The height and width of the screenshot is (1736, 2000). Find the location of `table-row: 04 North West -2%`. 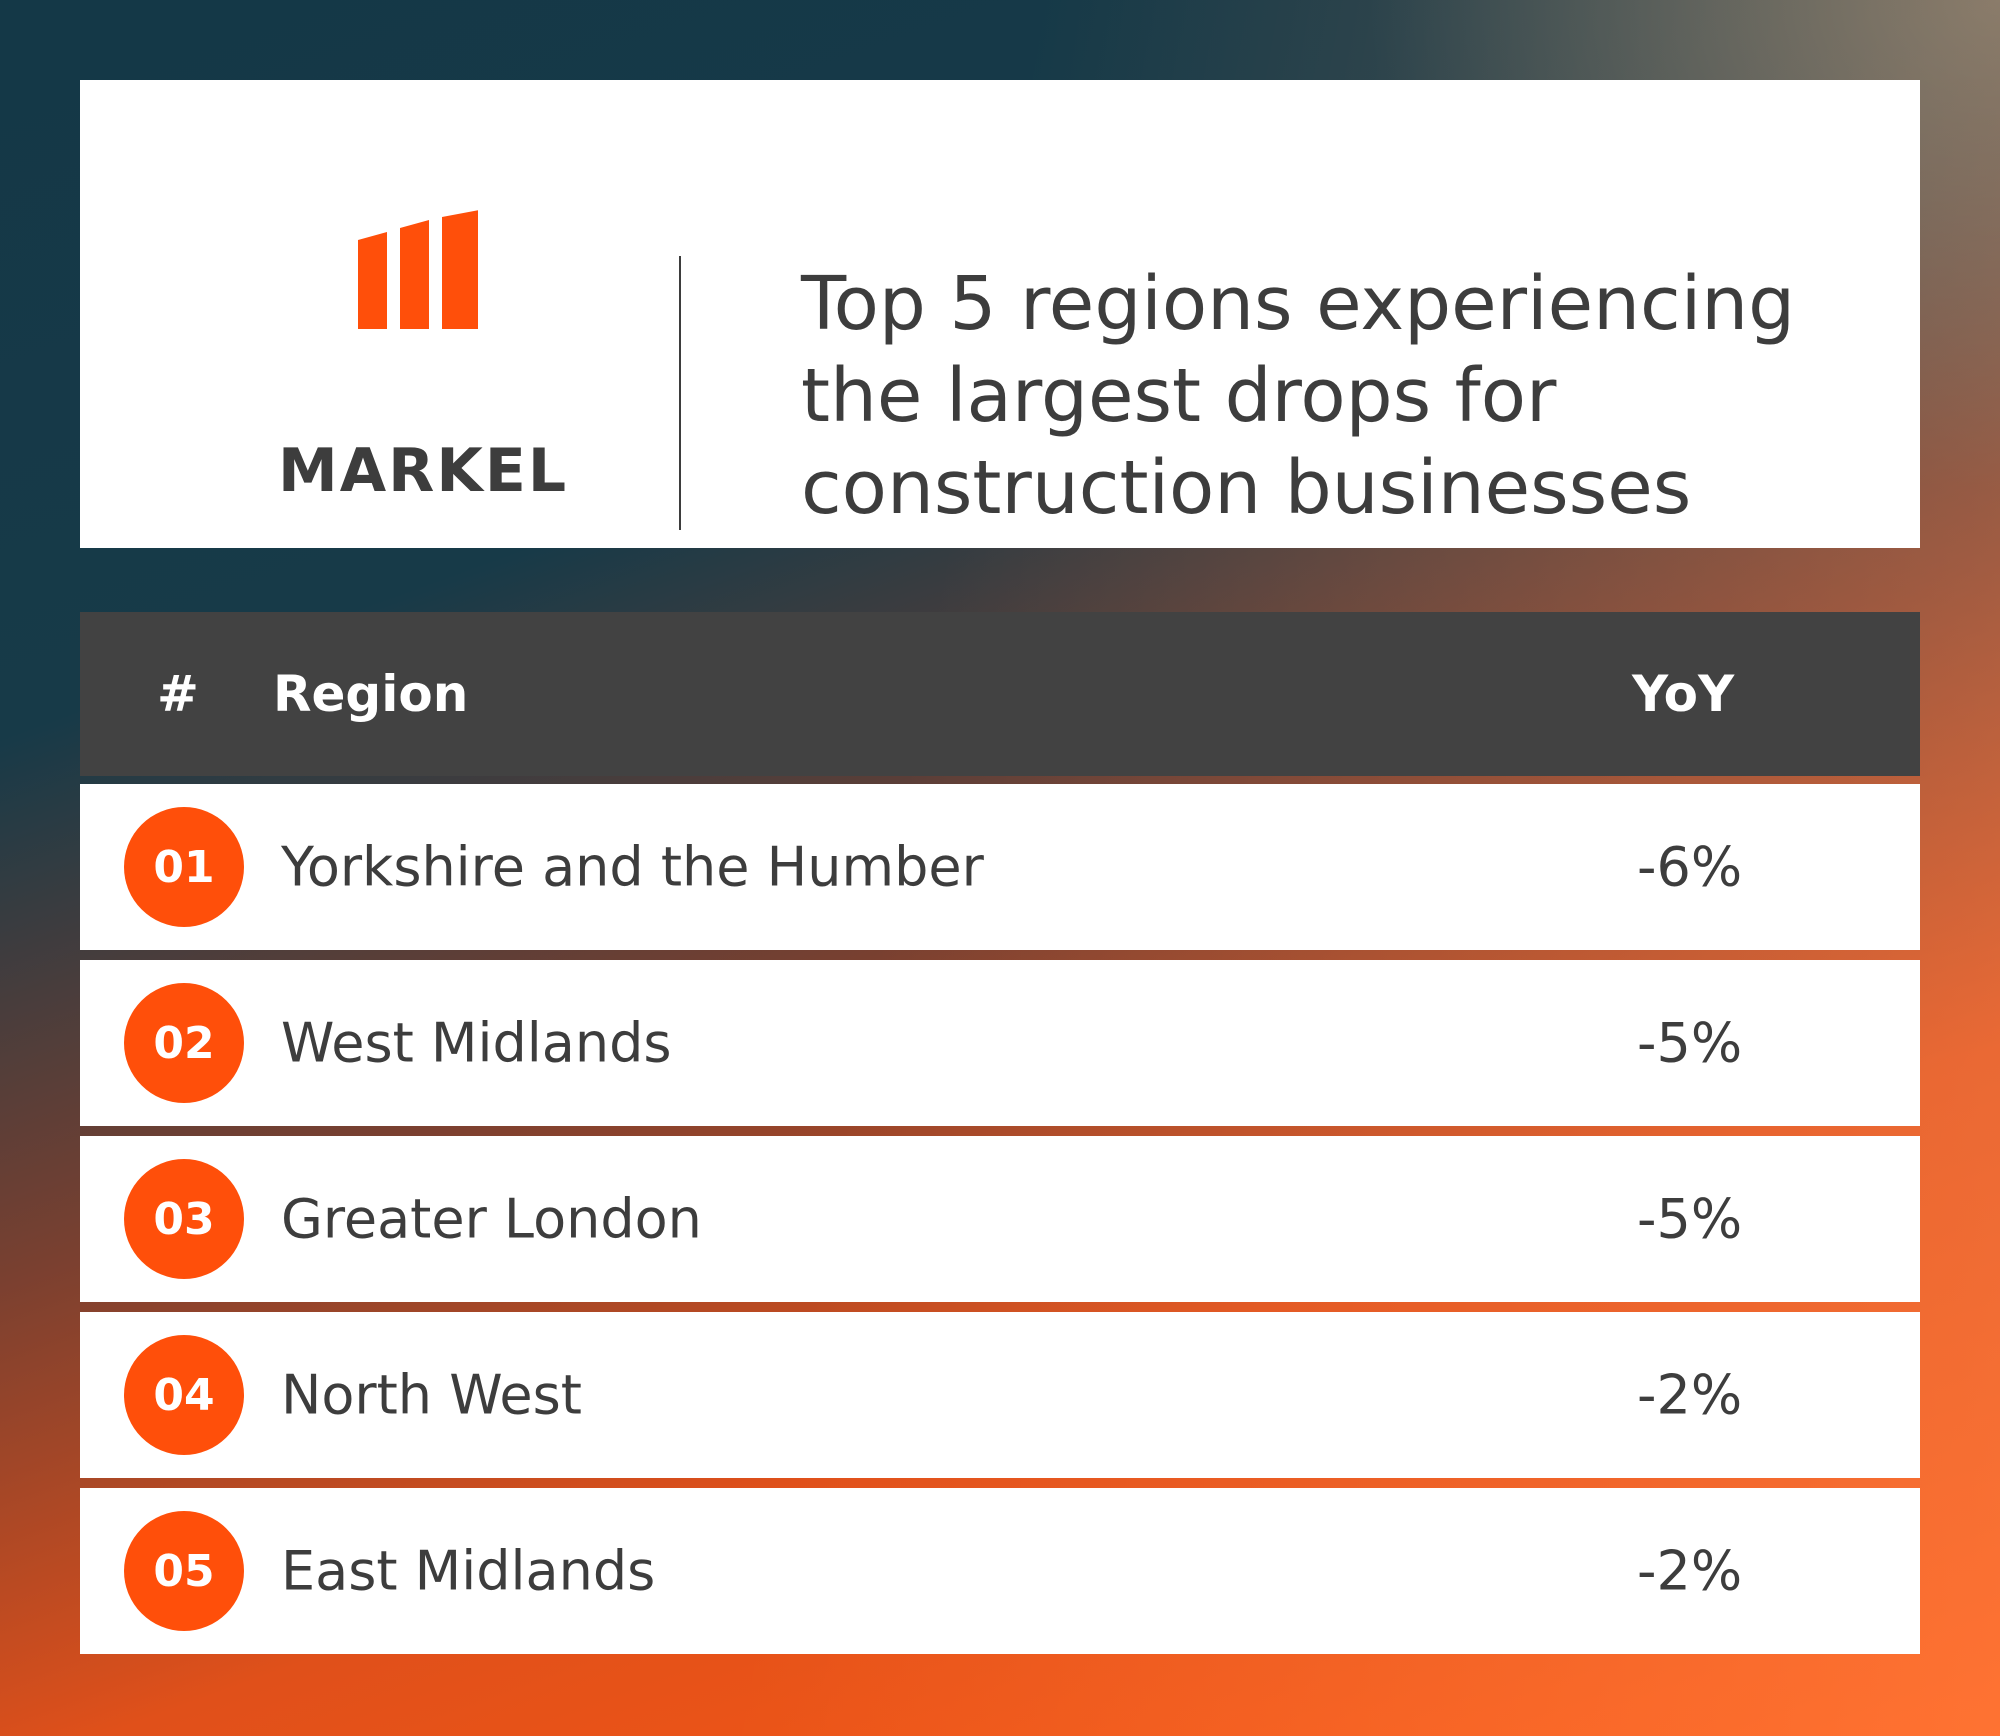

table-row: 04 North West -2% is located at coordinates (1000, 1395).